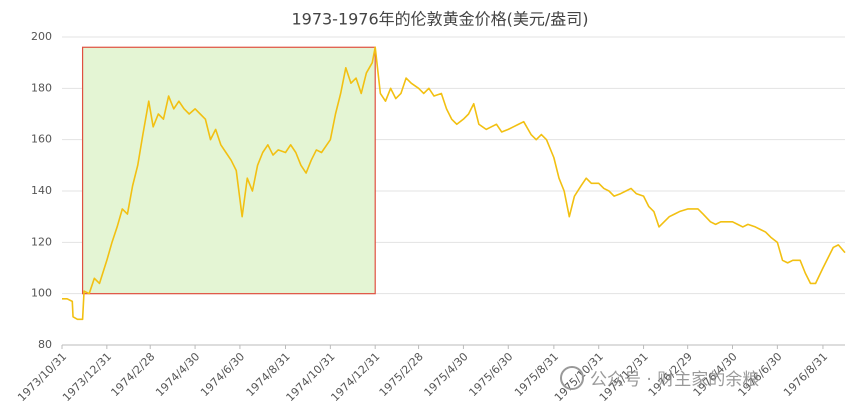  I want to click on x-tick-label: 1976/8/31, so click(805, 374).